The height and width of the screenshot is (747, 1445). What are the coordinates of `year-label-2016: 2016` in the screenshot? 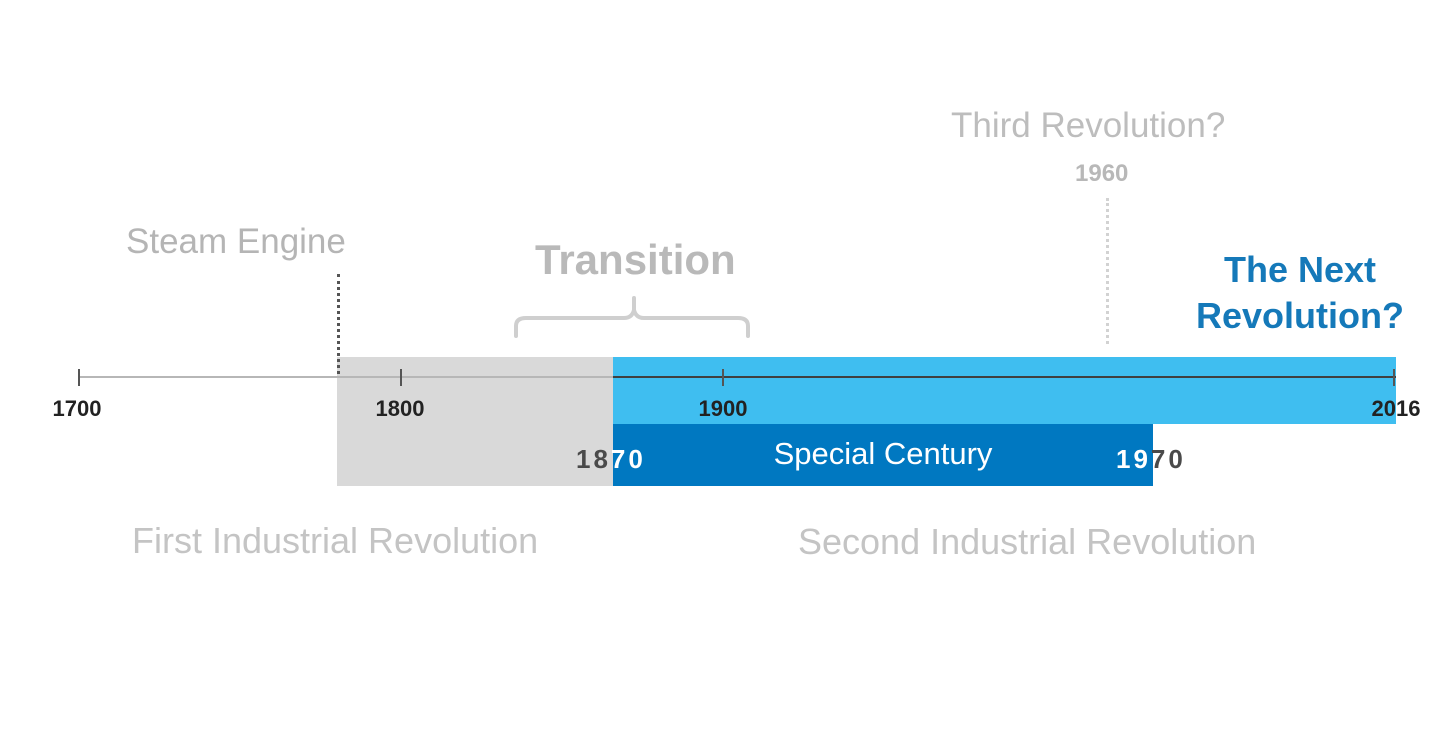 It's located at (1396, 408).